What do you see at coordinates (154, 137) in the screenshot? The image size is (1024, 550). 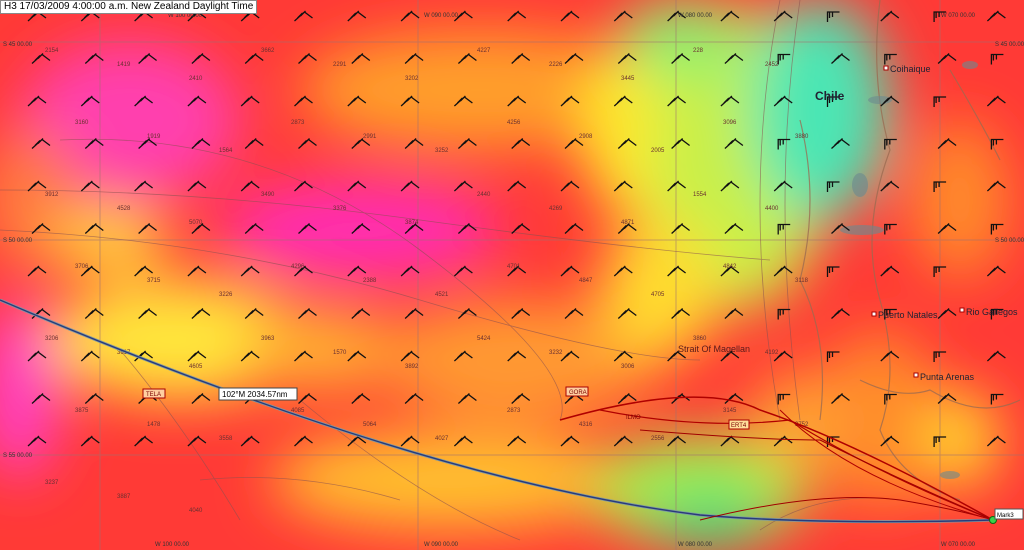 I see `depth-label: 1919` at bounding box center [154, 137].